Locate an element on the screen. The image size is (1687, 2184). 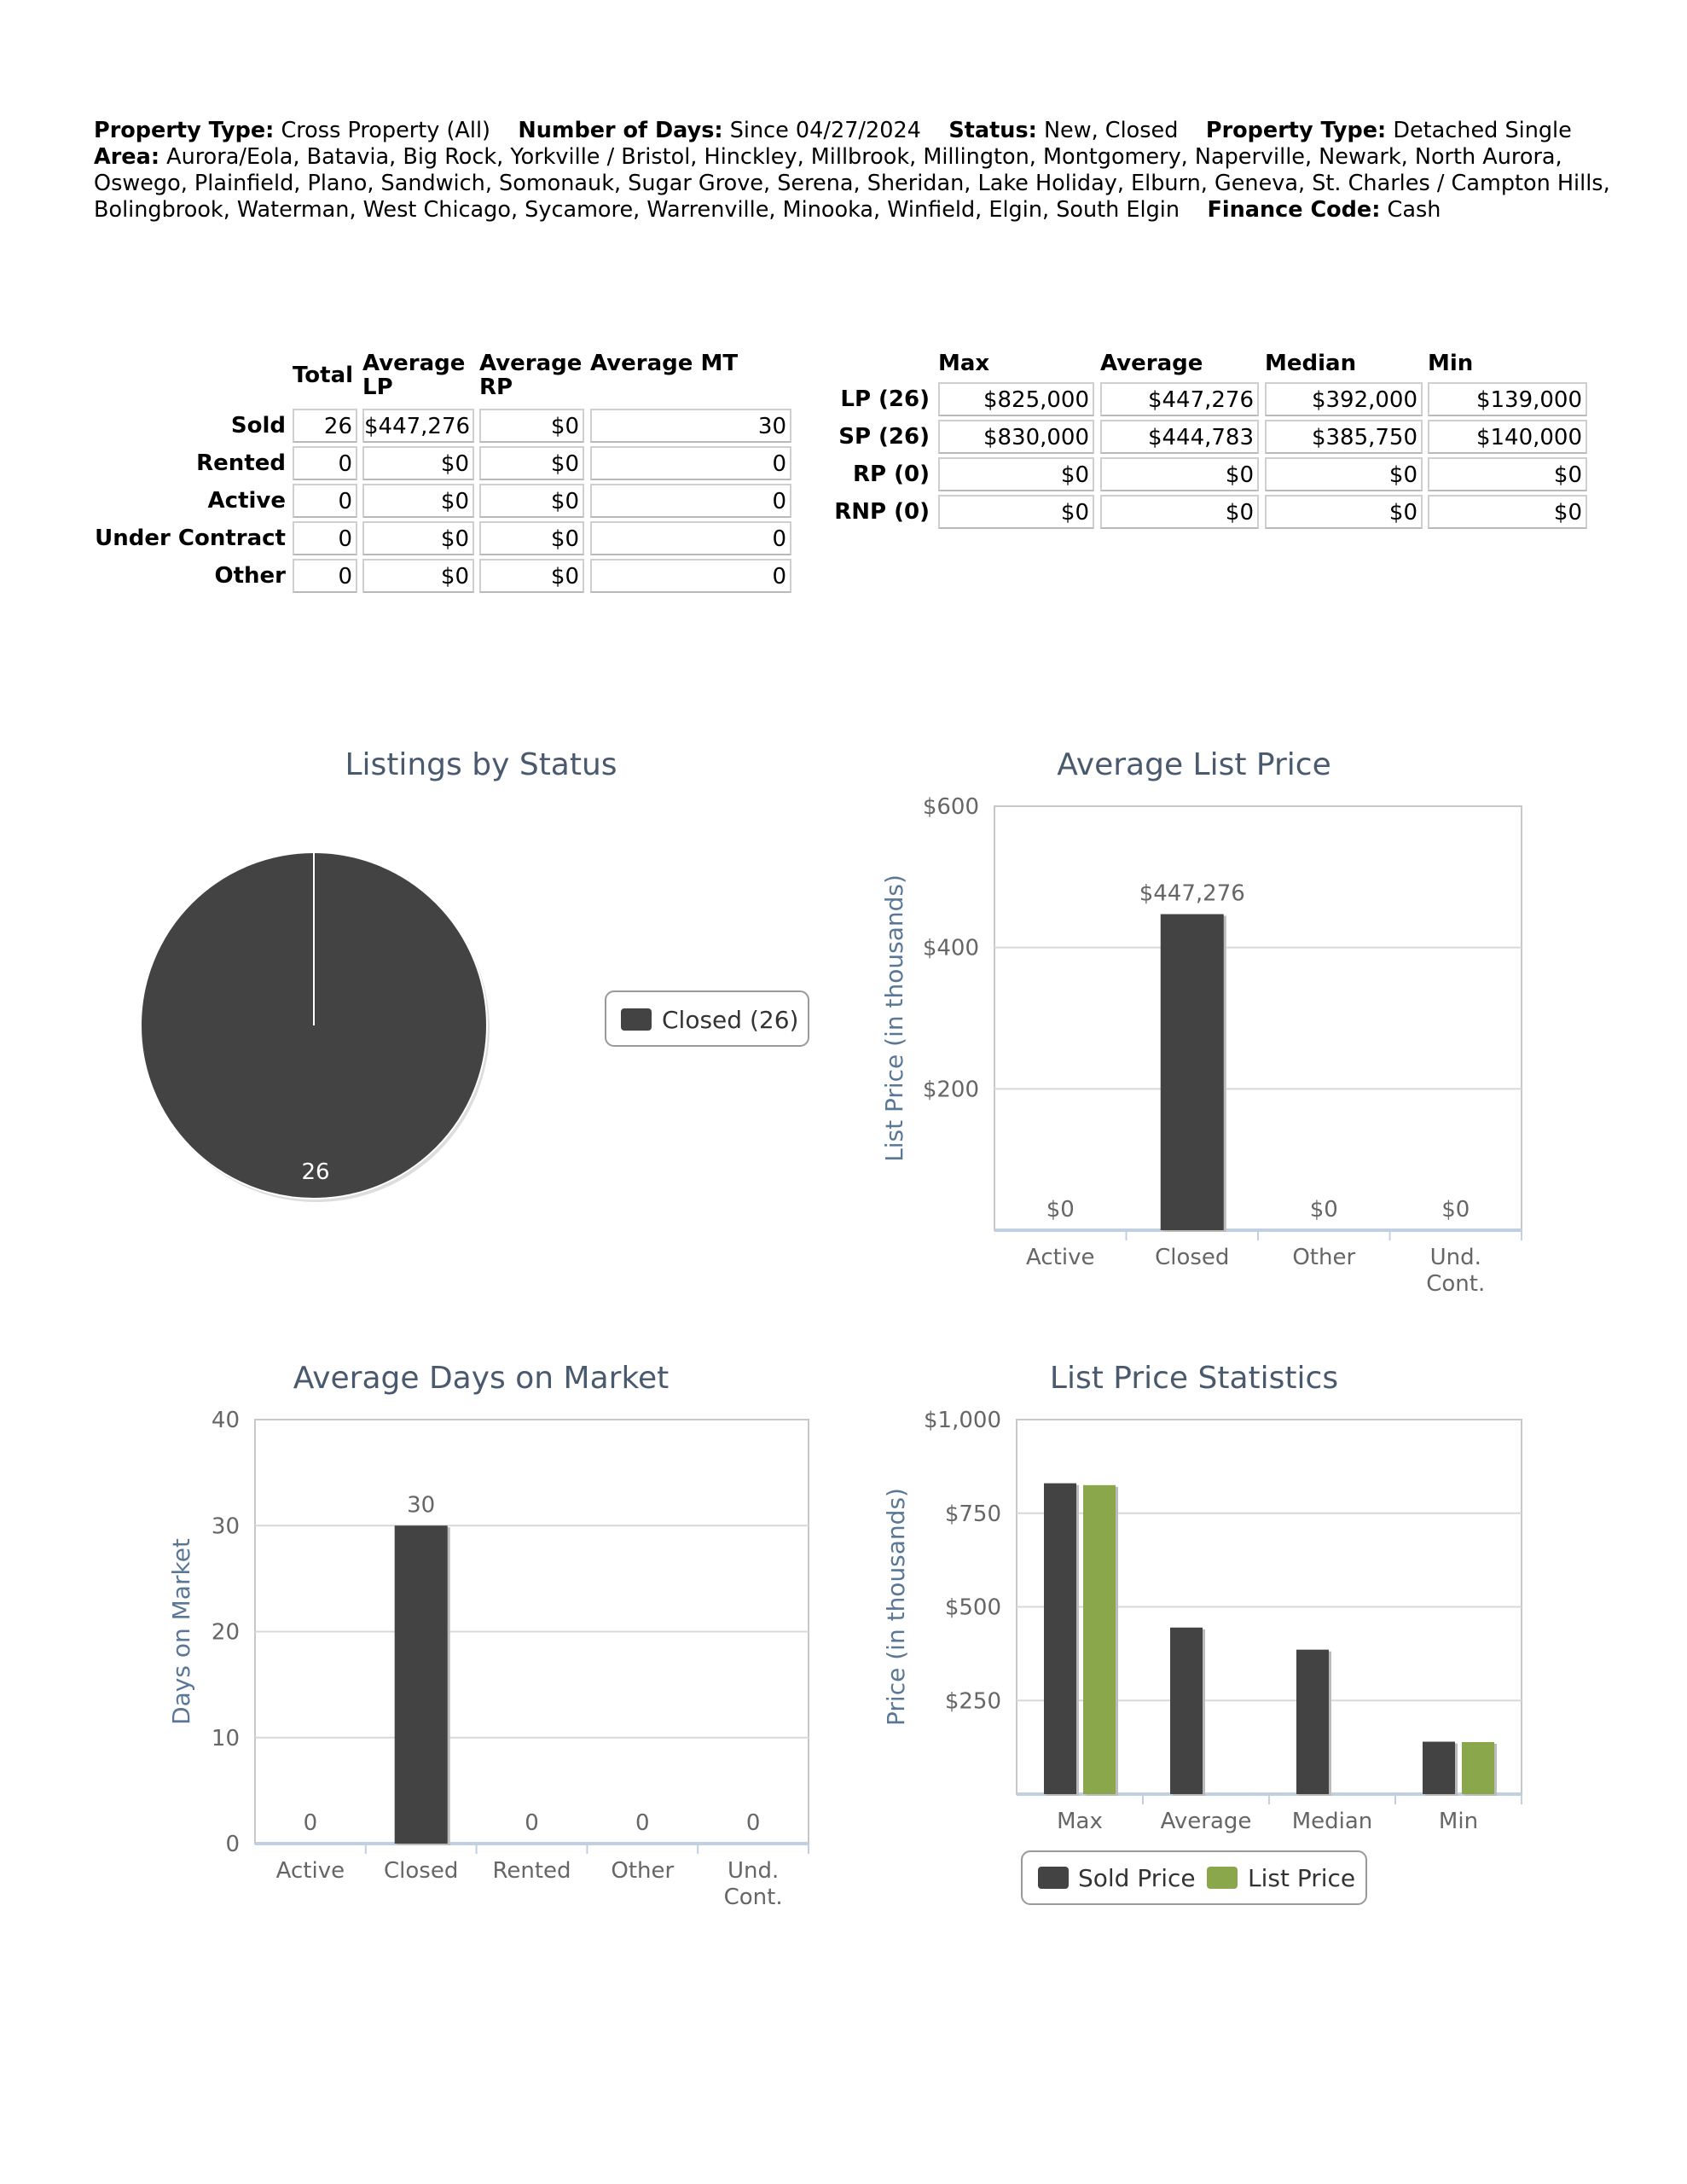
legend-item-closed: Closed (26) is located at coordinates (730, 1020).